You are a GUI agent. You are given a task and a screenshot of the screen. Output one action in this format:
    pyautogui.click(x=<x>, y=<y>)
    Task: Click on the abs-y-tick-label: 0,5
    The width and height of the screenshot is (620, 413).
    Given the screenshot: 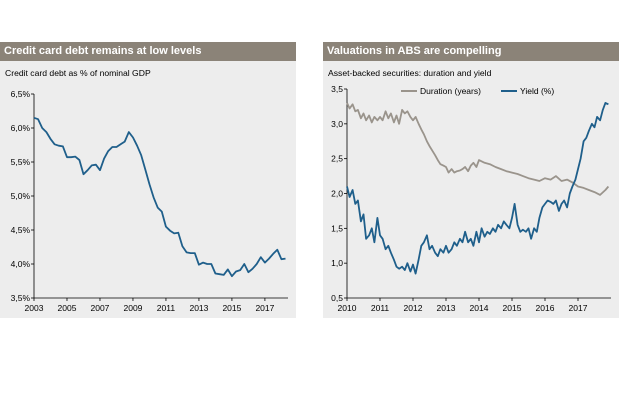 What is the action you would take?
    pyautogui.click(x=337, y=298)
    